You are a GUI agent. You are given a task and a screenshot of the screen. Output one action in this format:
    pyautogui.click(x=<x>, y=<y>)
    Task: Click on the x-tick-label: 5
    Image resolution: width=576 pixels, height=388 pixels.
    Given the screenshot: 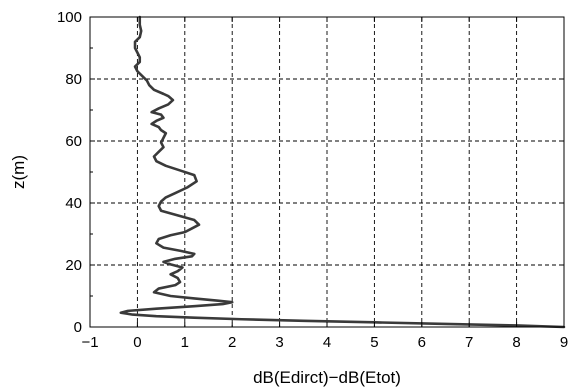 What is the action you would take?
    pyautogui.click(x=374, y=342)
    